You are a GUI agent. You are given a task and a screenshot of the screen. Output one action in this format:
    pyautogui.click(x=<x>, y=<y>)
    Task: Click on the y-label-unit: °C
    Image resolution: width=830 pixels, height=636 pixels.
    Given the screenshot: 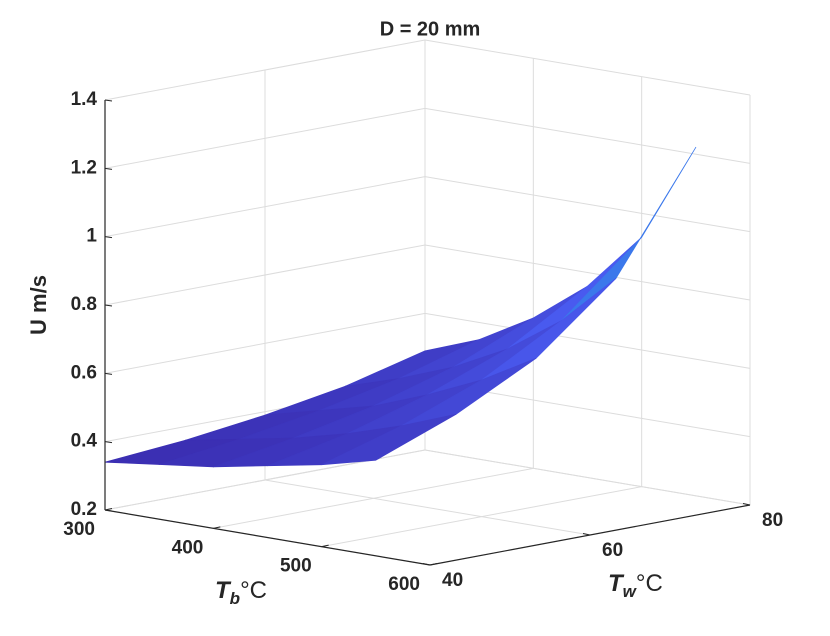 What is the action you would take?
    pyautogui.click(x=649, y=583)
    